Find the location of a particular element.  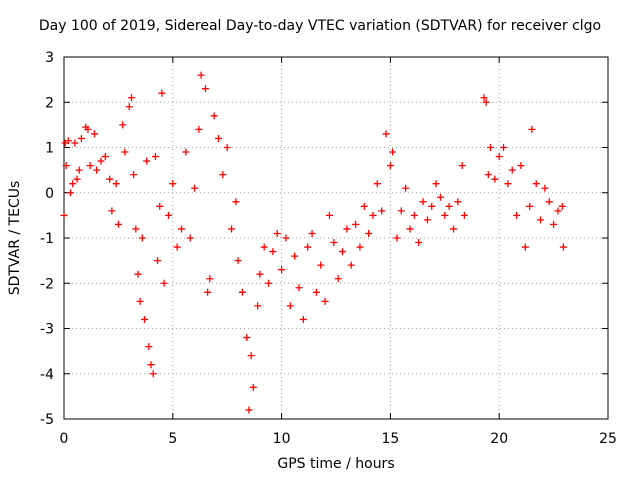

x-tick-label: 25 is located at coordinates (608, 439).